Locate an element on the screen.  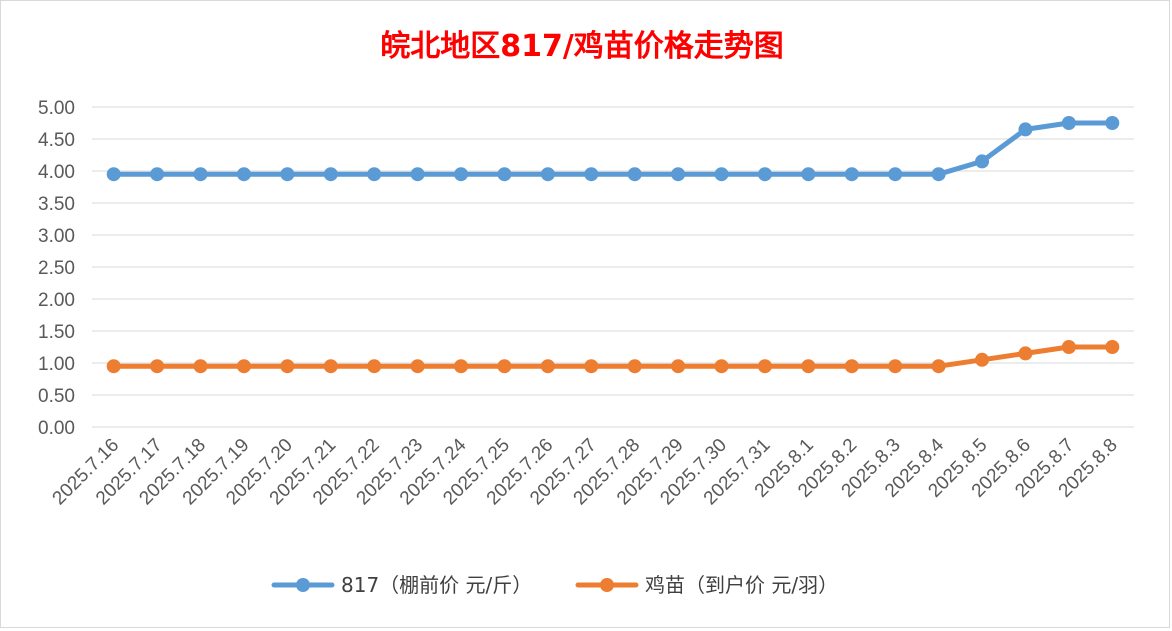
y-tick-label: 1.50 is located at coordinates (56, 332).